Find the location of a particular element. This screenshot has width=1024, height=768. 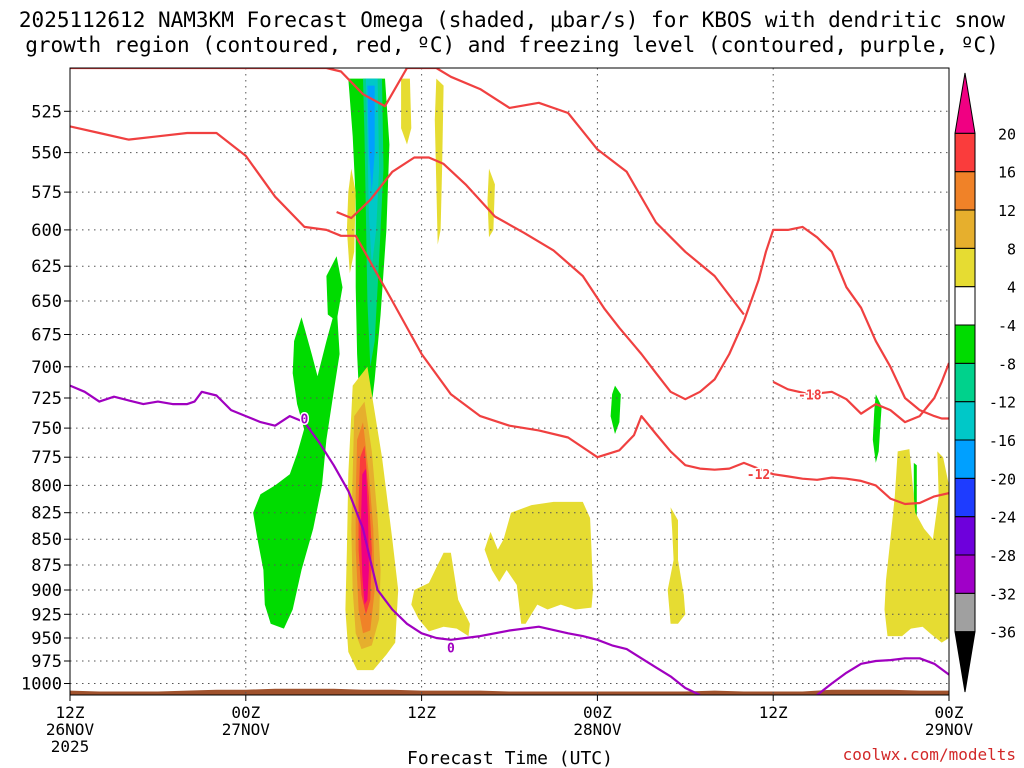

y-tick-label-725: 725 is located at coordinates (46, 399).